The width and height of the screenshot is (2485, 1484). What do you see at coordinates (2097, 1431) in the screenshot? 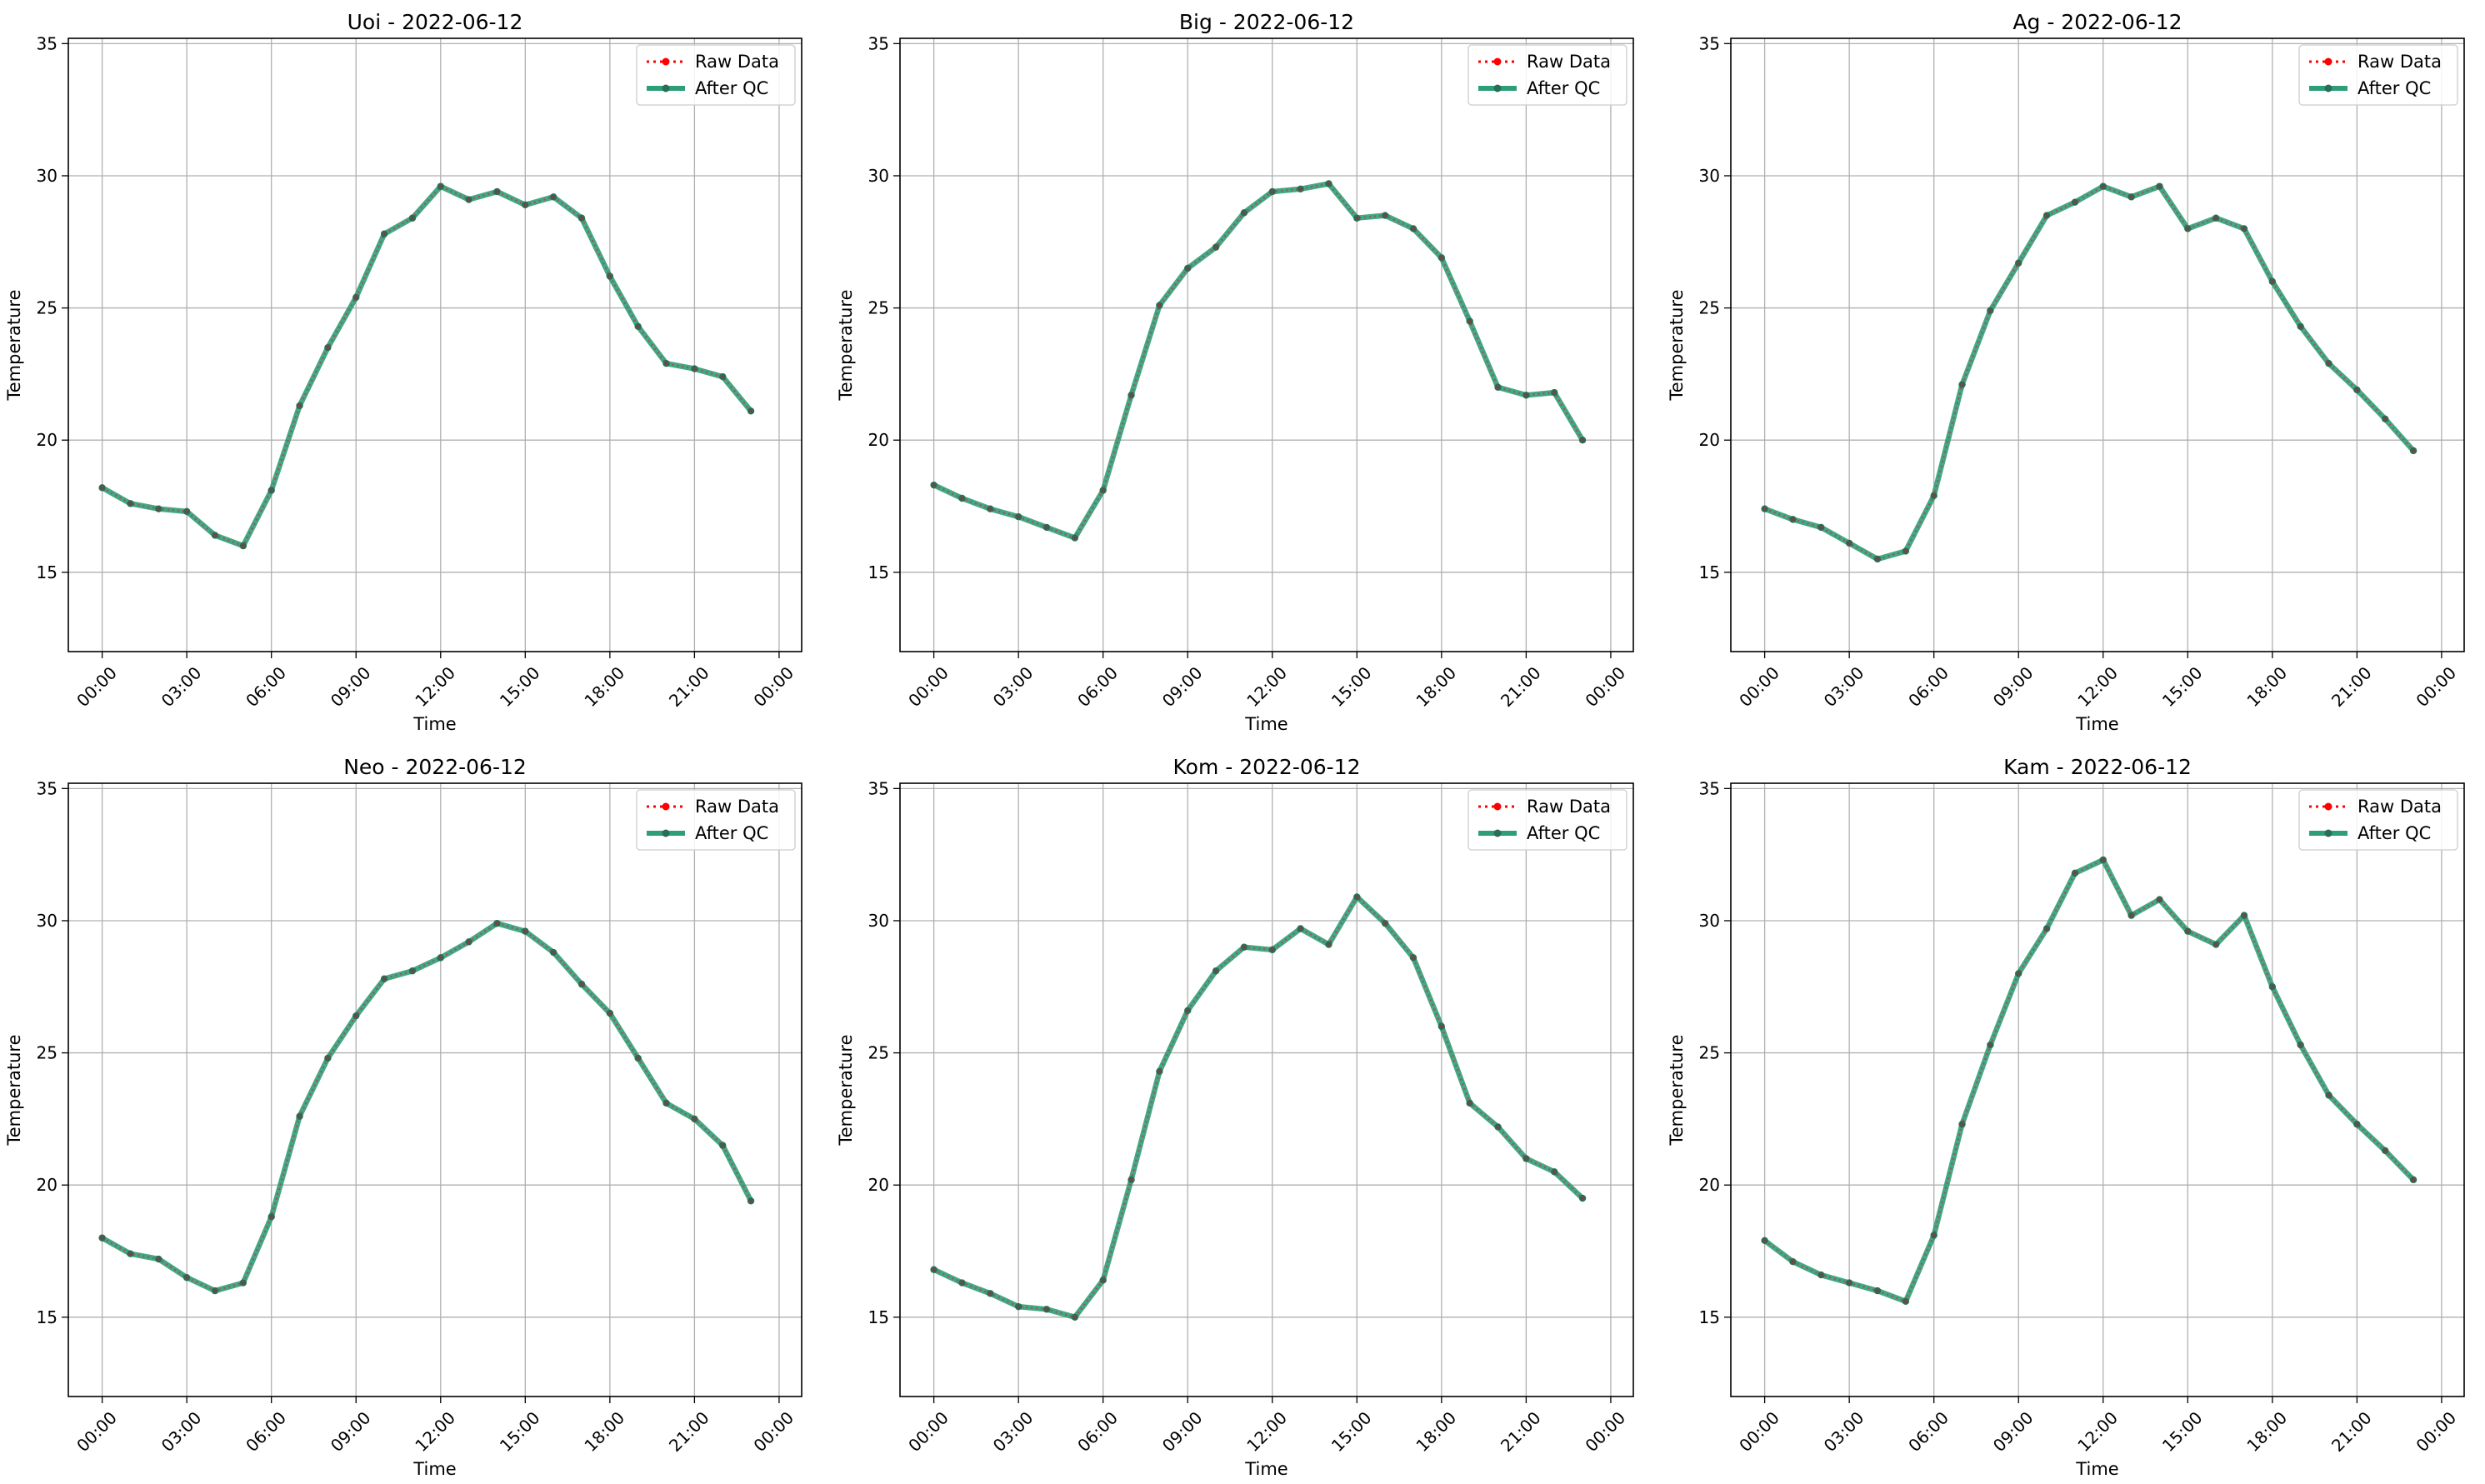
I see `x-tick-label: 12:00` at bounding box center [2097, 1431].